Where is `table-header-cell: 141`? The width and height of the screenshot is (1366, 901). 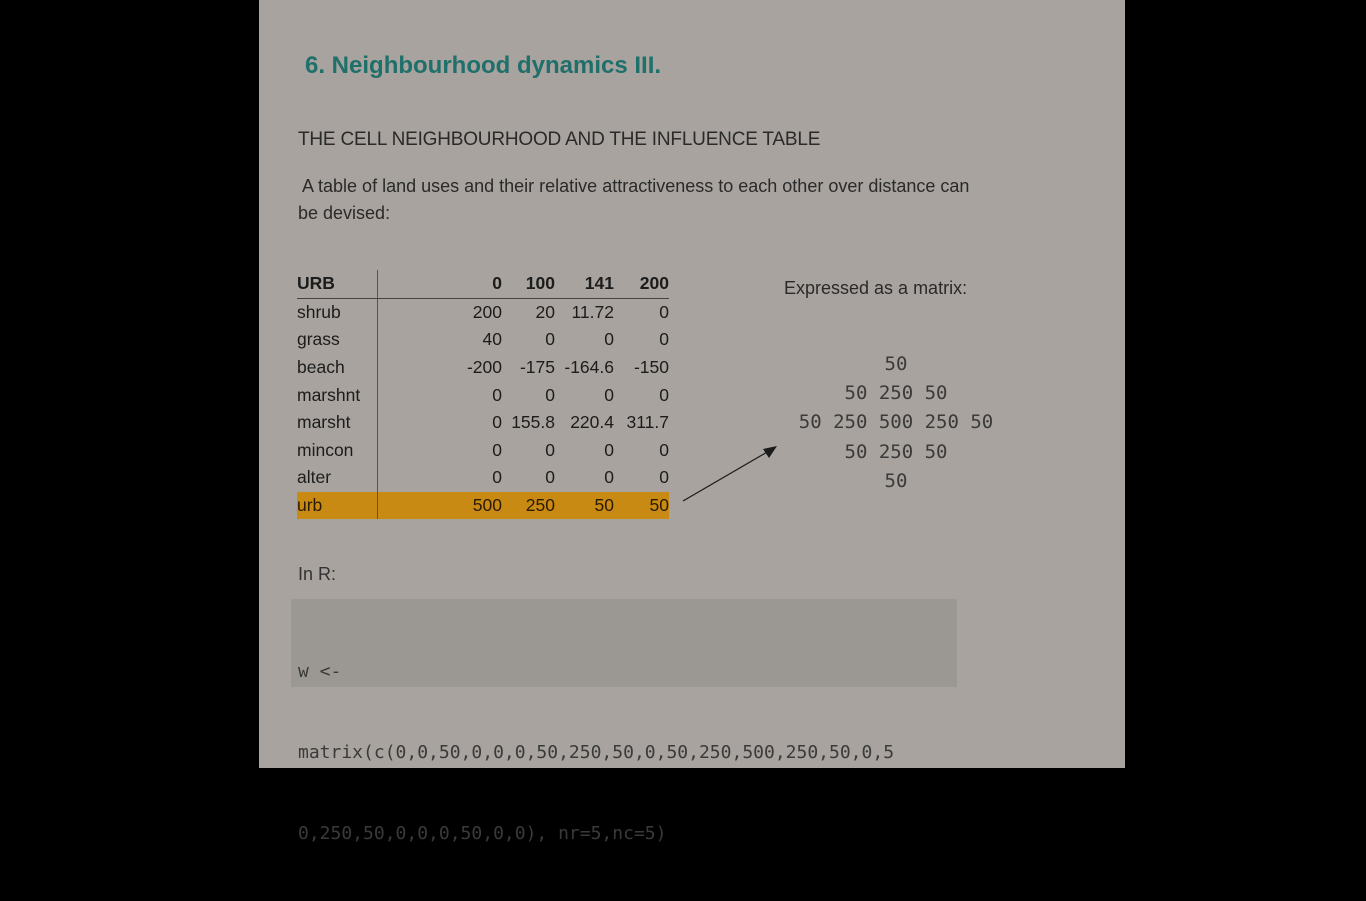
table-header-cell: 141 is located at coordinates (584, 284).